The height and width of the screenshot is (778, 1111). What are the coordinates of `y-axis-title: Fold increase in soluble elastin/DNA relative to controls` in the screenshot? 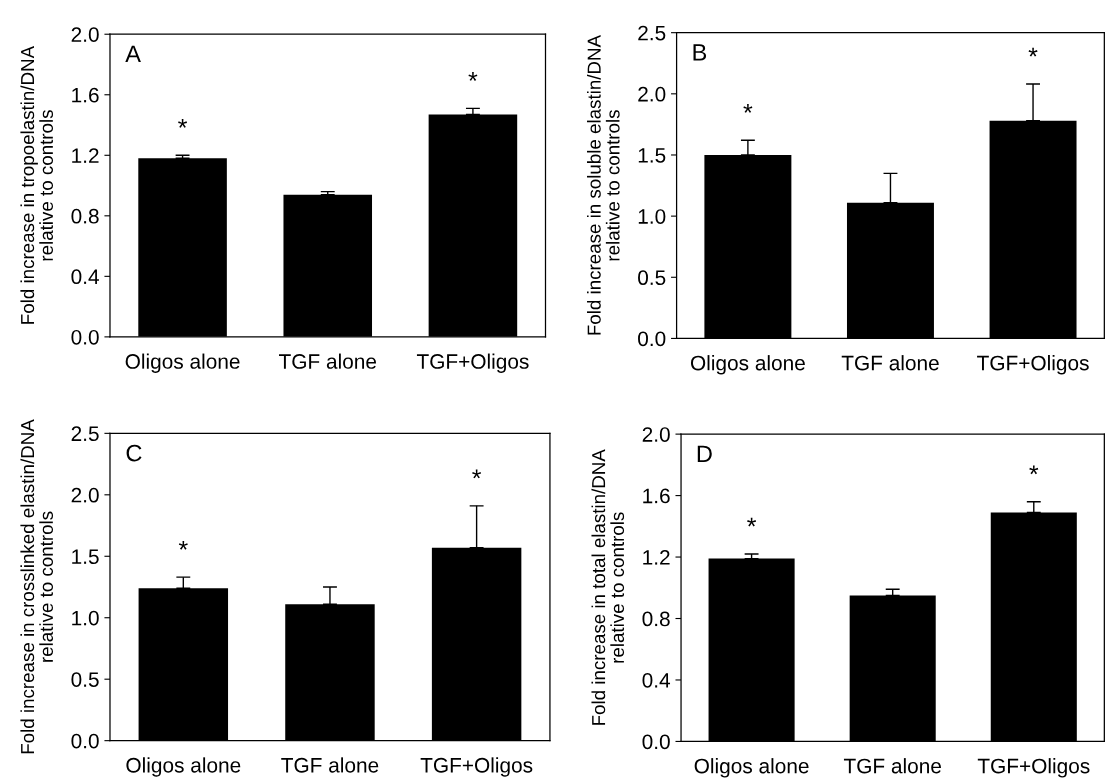 It's located at (603, 184).